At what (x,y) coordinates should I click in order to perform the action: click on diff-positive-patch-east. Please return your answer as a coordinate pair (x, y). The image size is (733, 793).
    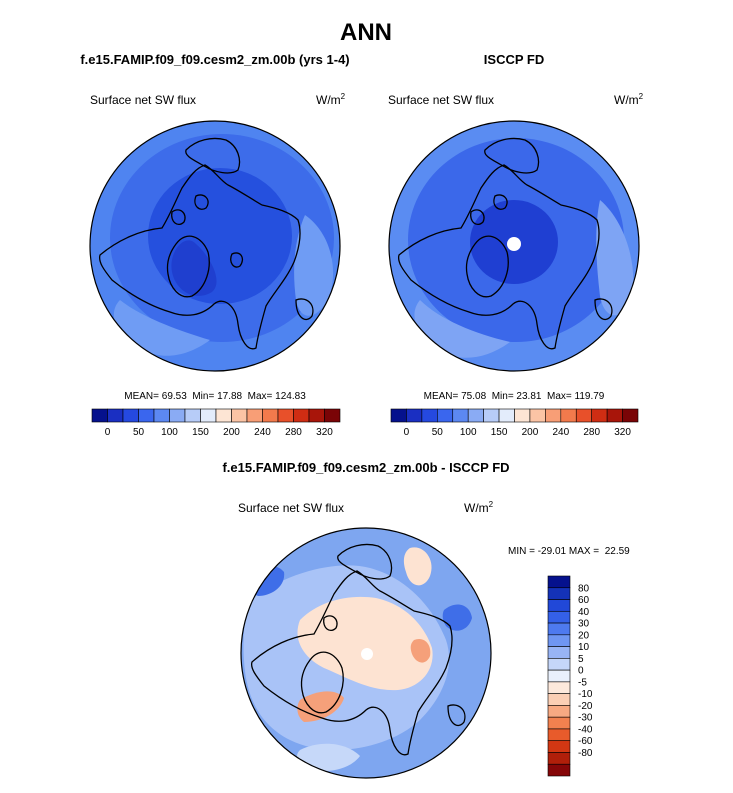
    Looking at the image, I should click on (420, 650).